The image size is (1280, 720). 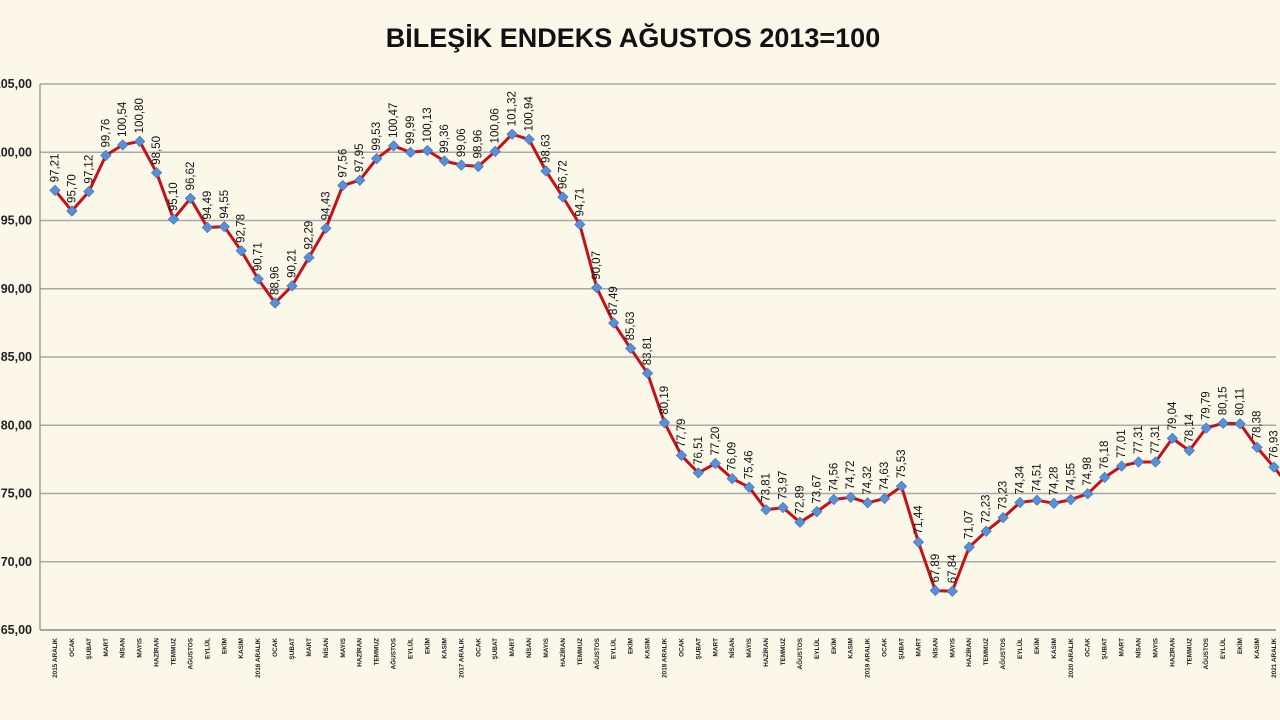 I want to click on data-label: 75,53, so click(x=902, y=463).